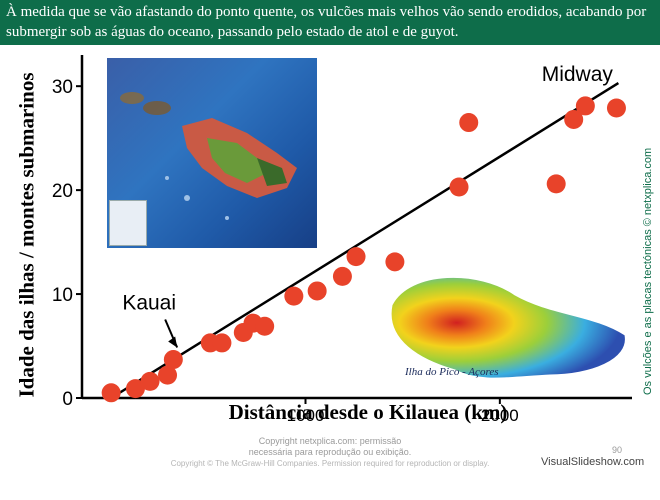 Image resolution: width=660 pixels, height=500 pixels. I want to click on y-tick-label: 30, so click(62, 87).